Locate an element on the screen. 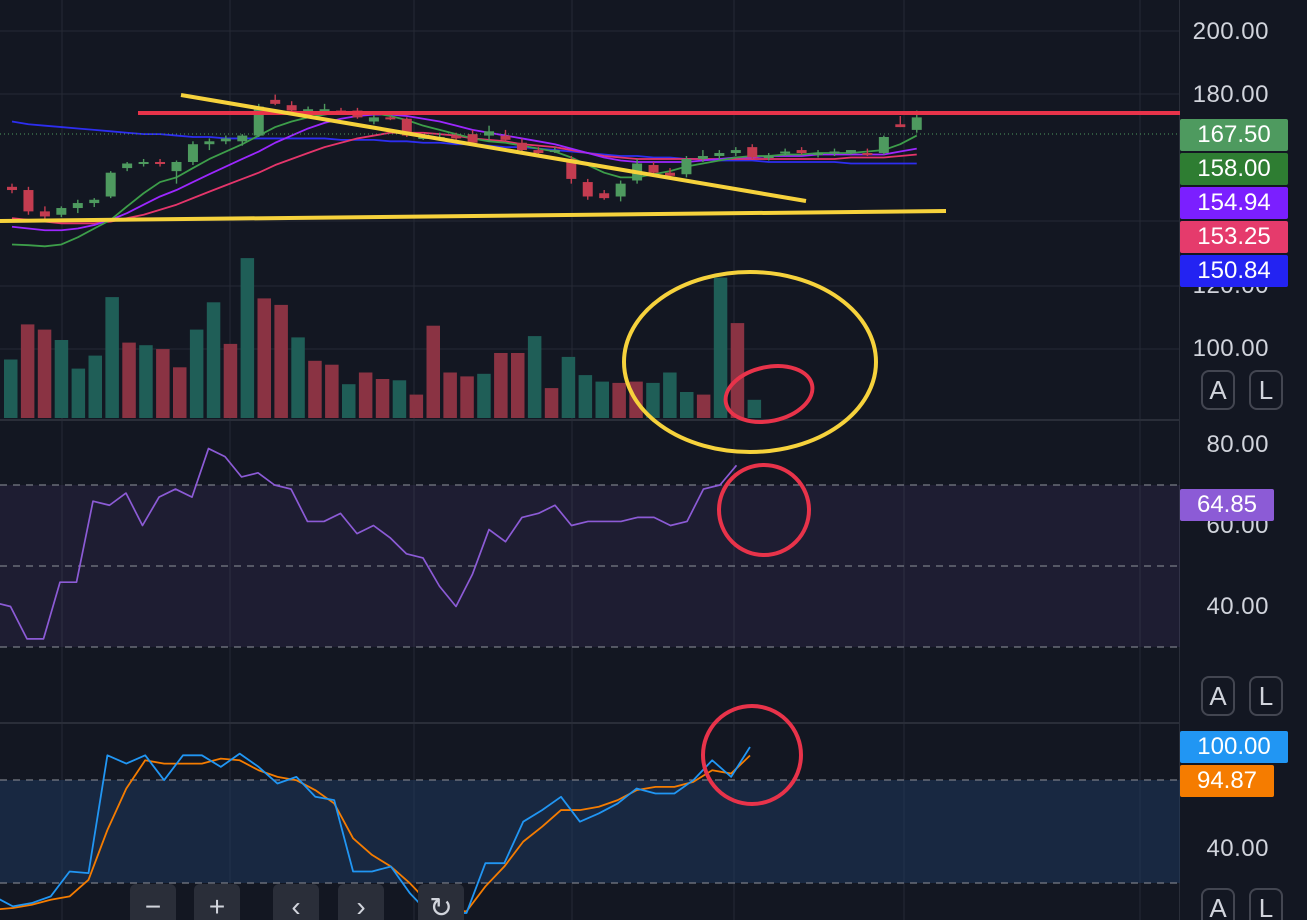  rsi-auto-scale-button: A is located at coordinates (1218, 696).